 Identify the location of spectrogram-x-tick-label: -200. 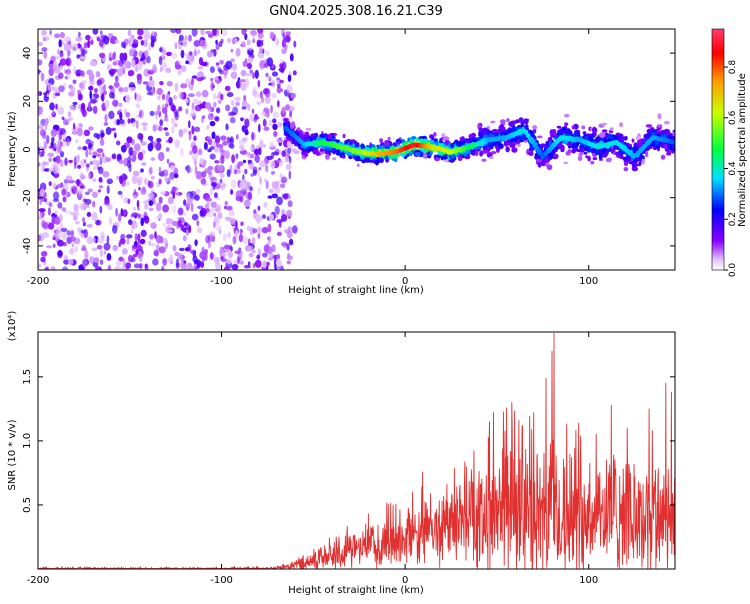
(38, 281).